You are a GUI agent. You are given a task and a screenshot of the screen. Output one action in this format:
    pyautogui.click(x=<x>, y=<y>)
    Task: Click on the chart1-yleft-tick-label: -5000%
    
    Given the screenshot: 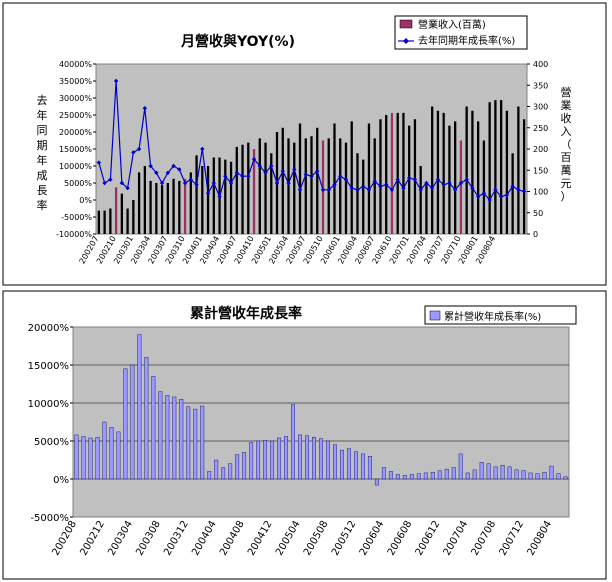 What is the action you would take?
    pyautogui.click(x=76, y=217)
    